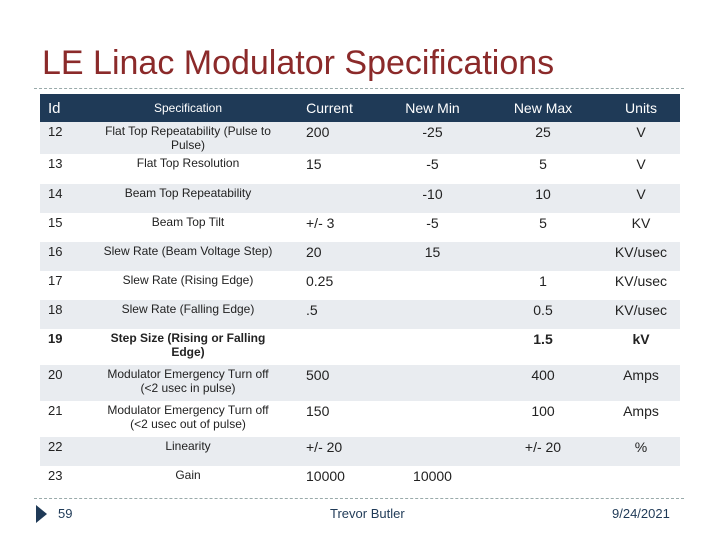  What do you see at coordinates (331, 451) in the screenshot?
I see `cell-current: +/- 20` at bounding box center [331, 451].